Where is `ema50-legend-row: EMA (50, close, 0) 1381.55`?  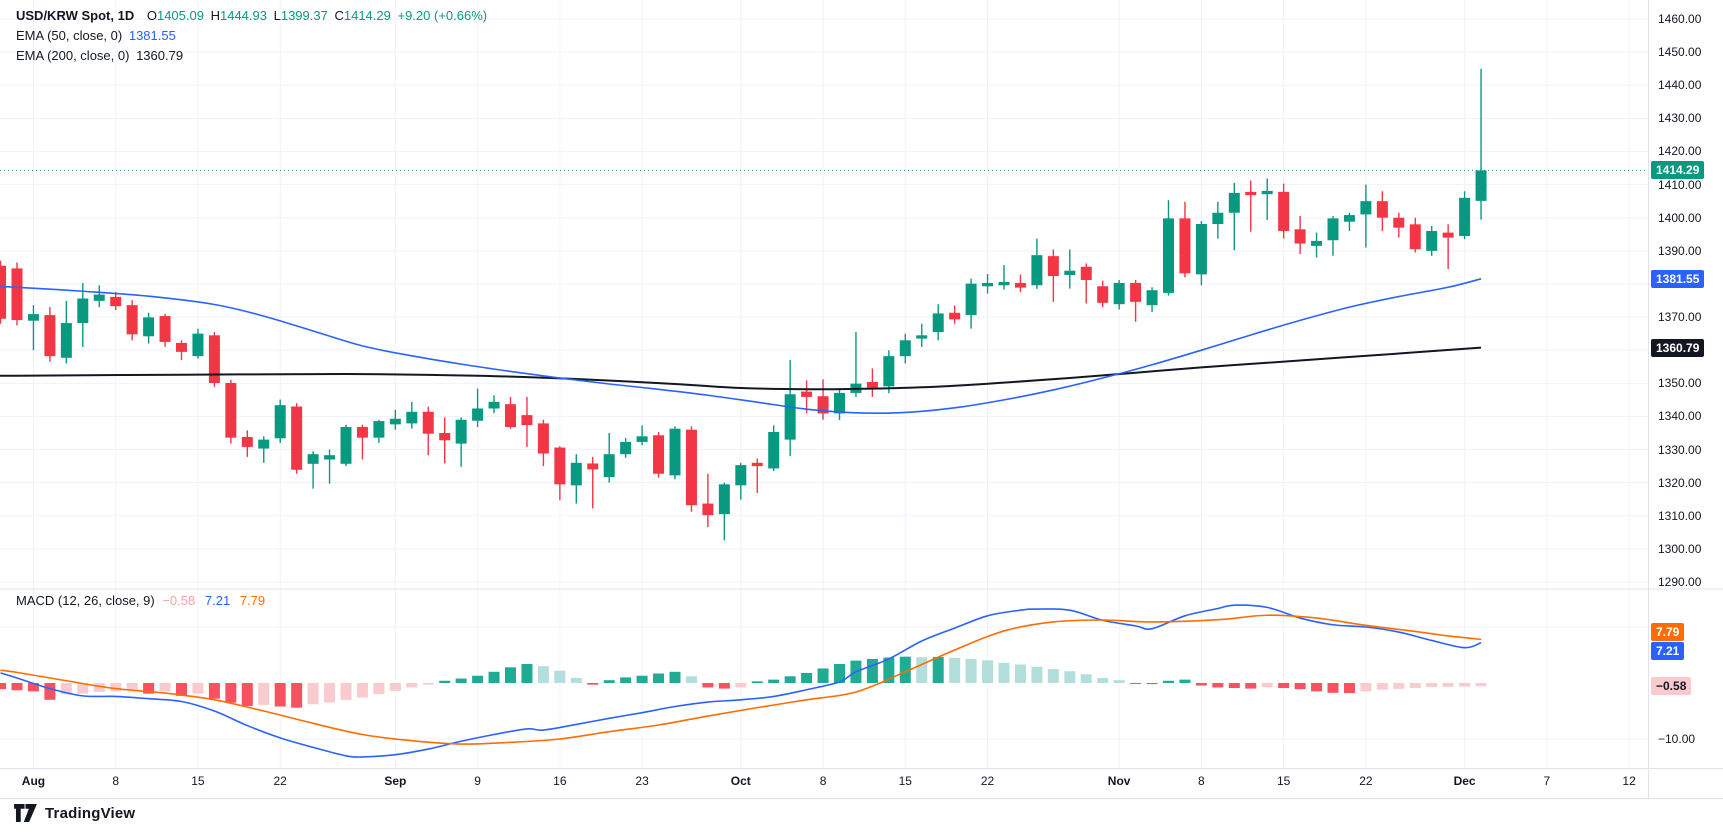
ema50-legend-row: EMA (50, close, 0) 1381.55 is located at coordinates (253, 36).